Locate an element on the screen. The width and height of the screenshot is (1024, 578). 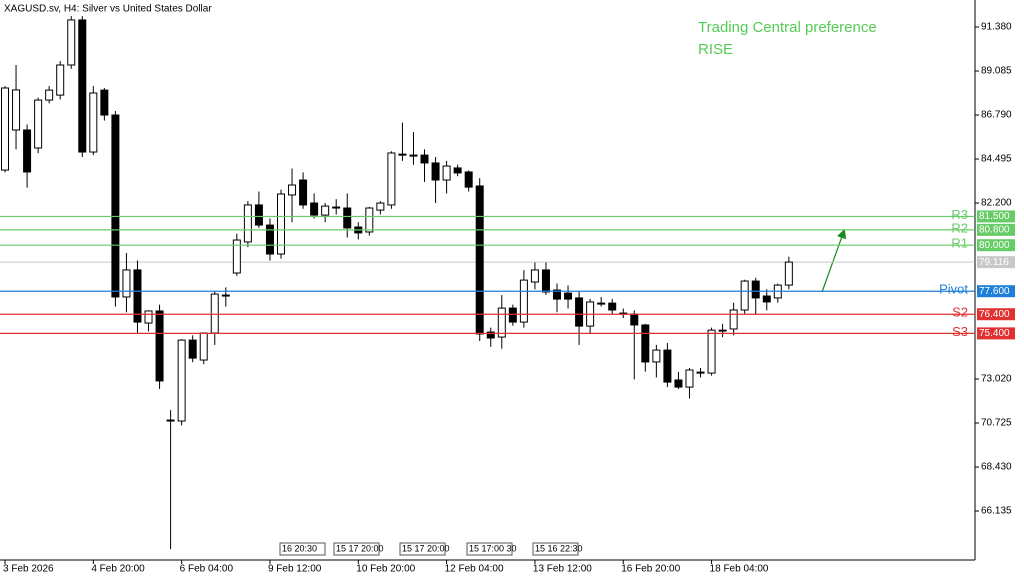
annotation: Trading Central preference is located at coordinates (787, 27).